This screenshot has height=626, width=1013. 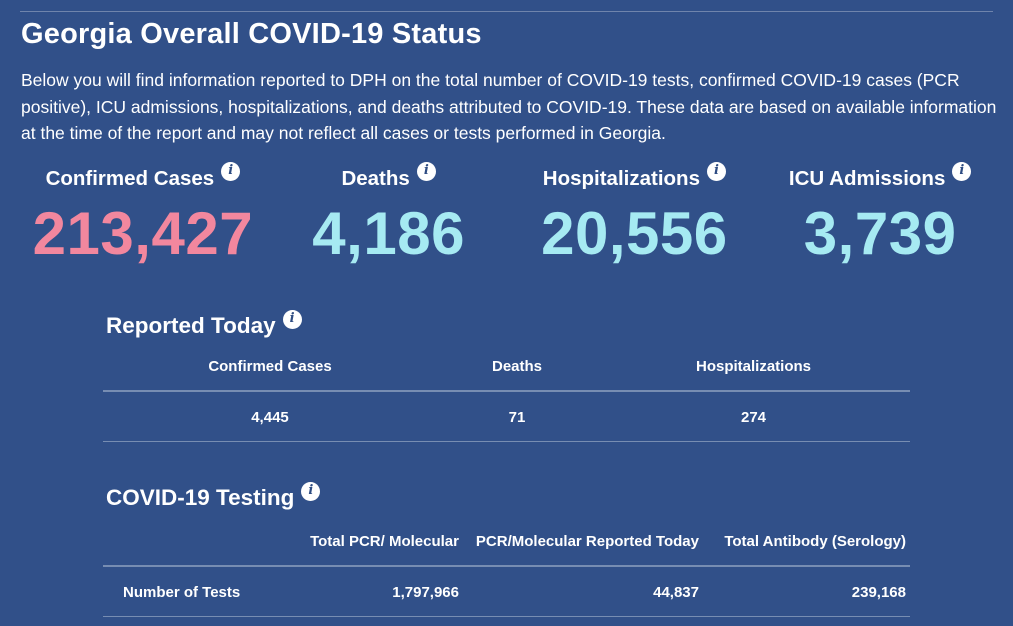 I want to click on stat-value: 3,739, so click(x=880, y=233).